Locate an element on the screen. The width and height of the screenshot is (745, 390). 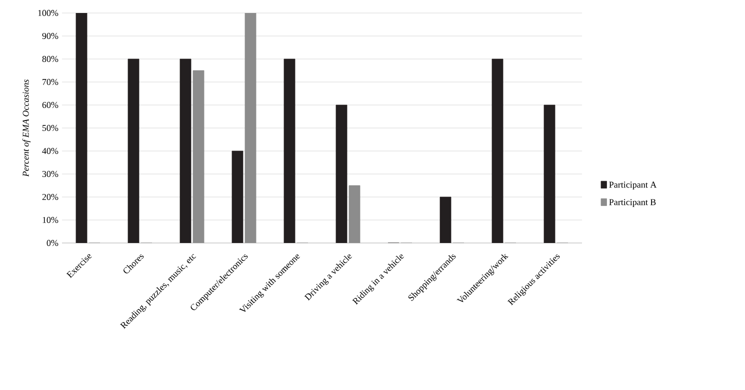
y-tick-label: 50% is located at coordinates (50, 128).